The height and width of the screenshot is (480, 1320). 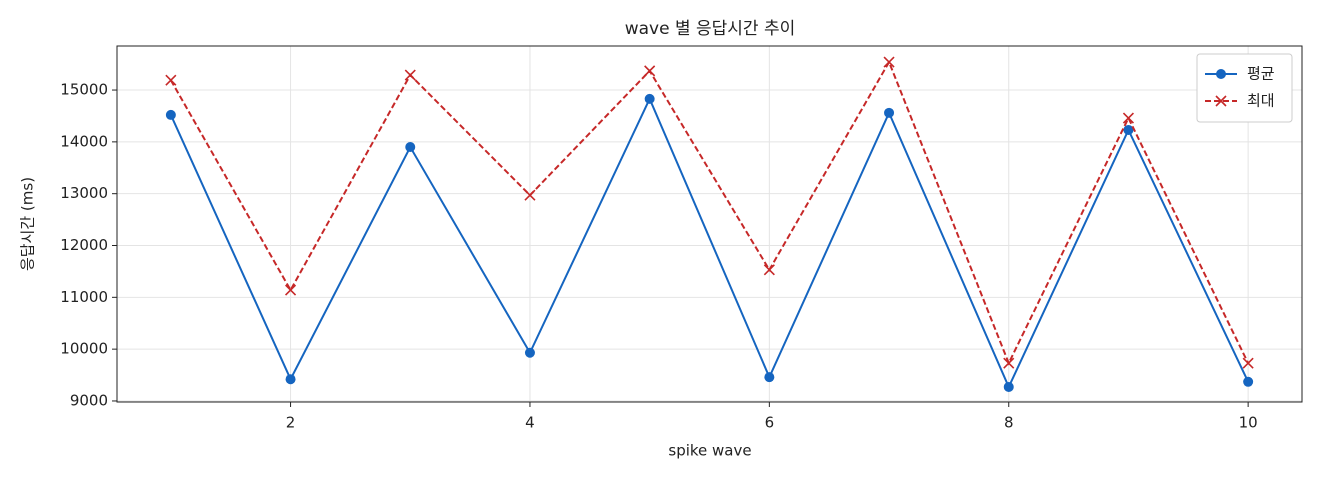 I want to click on y-tick-label: 15000, so click(x=84, y=90).